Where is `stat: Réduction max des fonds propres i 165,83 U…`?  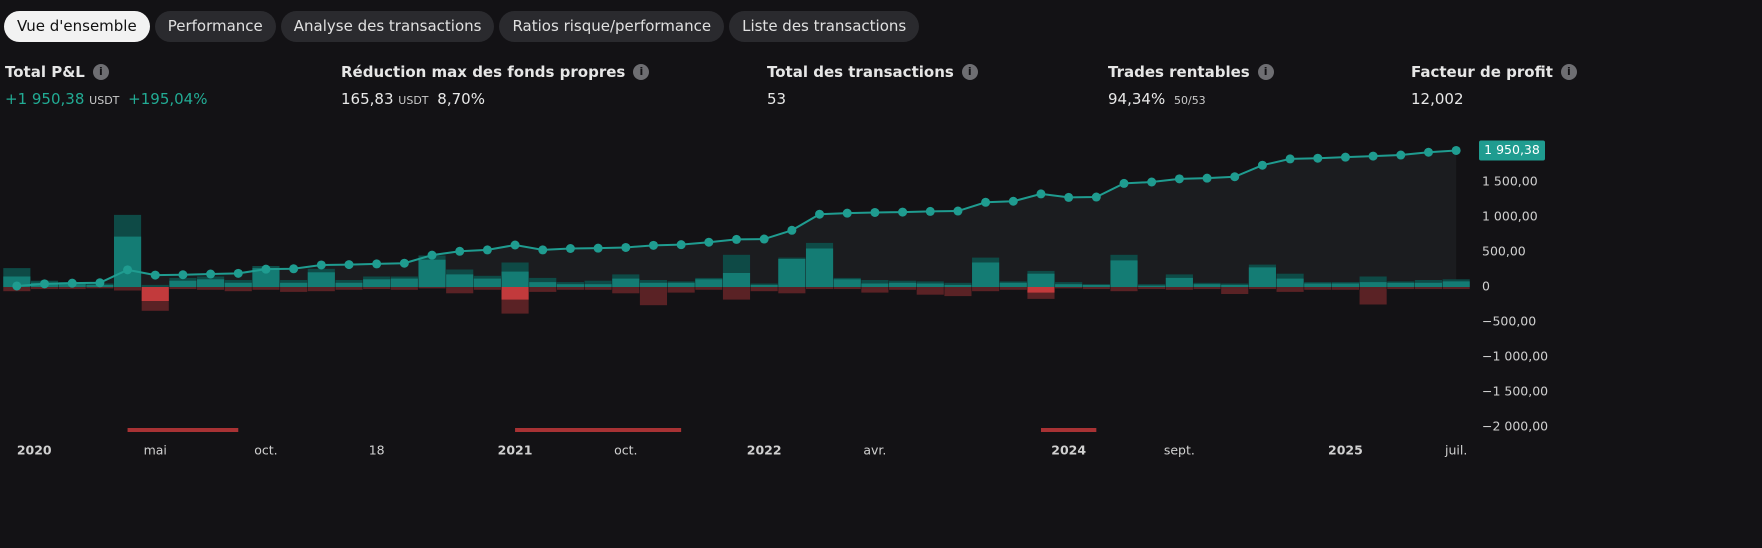 stat: Réduction max des fonds propres i 165,83 U… is located at coordinates (495, 85).